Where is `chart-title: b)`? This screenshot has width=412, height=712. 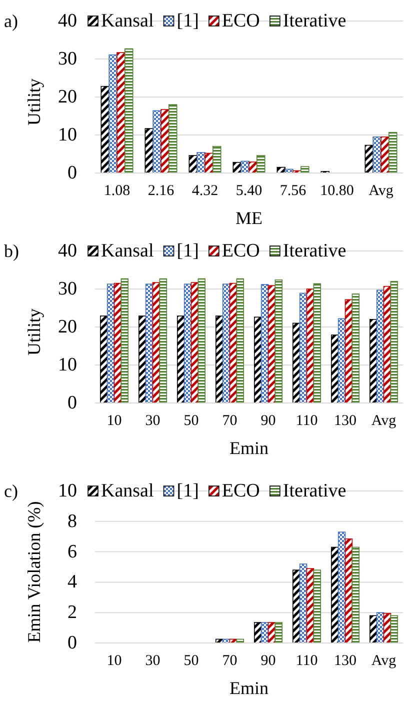 chart-title: b) is located at coordinates (11, 251).